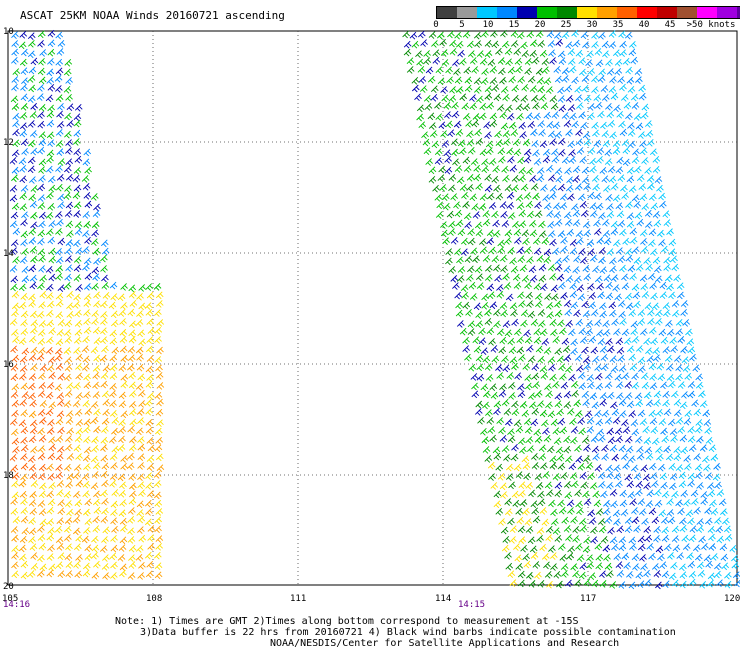 This screenshot has width=740, height=650. I want to click on lat-label: 18, so click(8, 476).